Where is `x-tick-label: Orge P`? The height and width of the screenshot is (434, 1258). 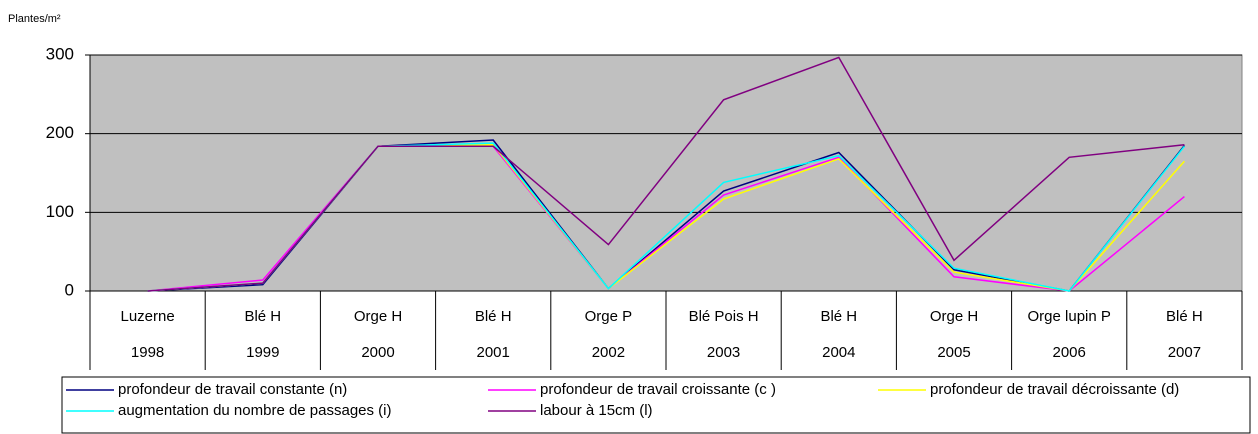
x-tick-label: Orge P is located at coordinates (609, 316).